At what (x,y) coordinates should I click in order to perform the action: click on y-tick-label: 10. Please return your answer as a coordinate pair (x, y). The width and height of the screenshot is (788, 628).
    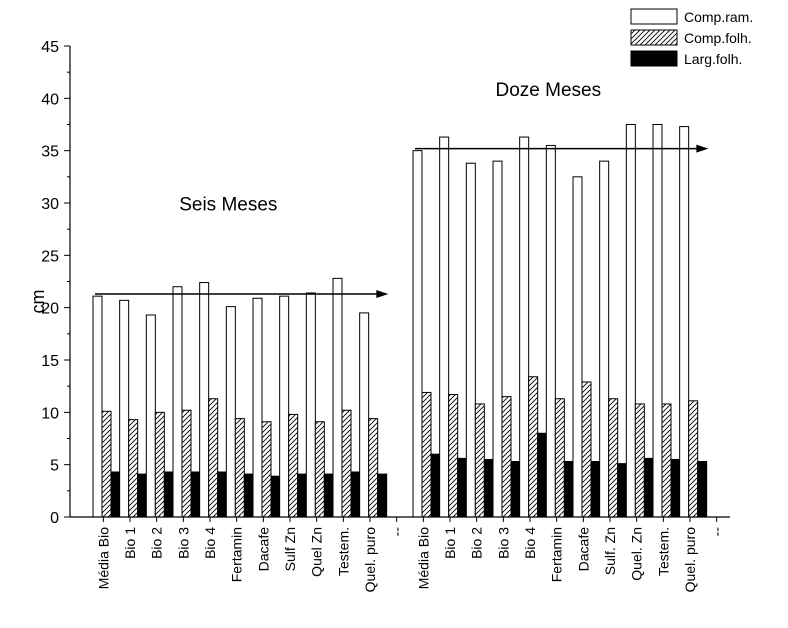
    Looking at the image, I should click on (50, 413).